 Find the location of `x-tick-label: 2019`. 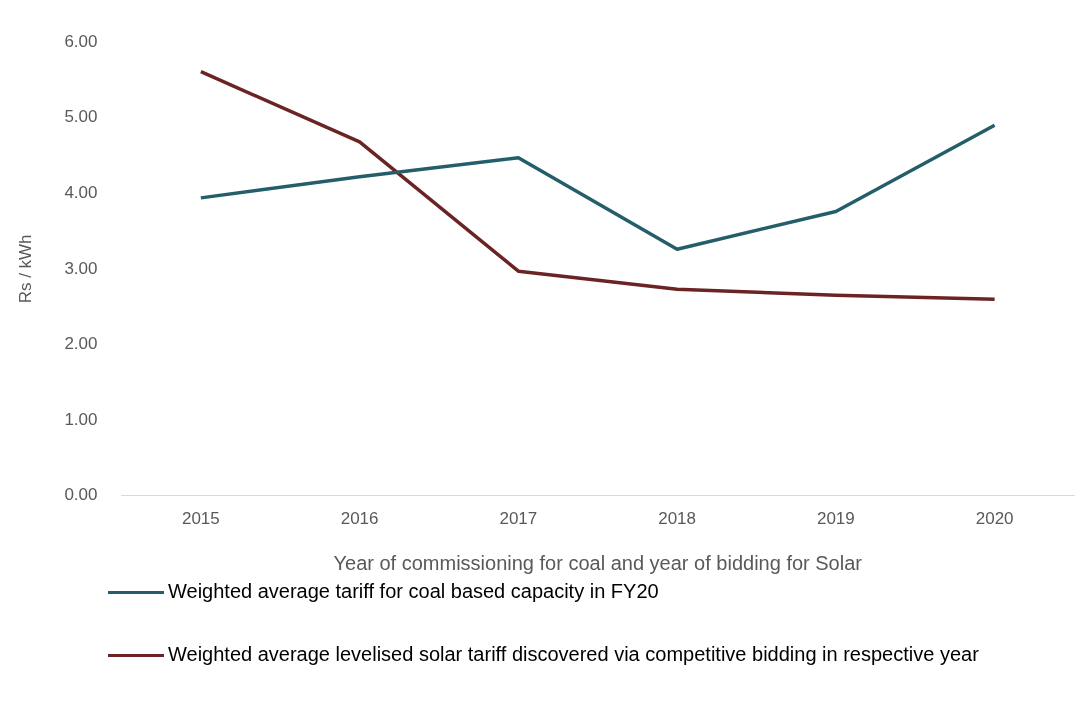

x-tick-label: 2019 is located at coordinates (835, 519).